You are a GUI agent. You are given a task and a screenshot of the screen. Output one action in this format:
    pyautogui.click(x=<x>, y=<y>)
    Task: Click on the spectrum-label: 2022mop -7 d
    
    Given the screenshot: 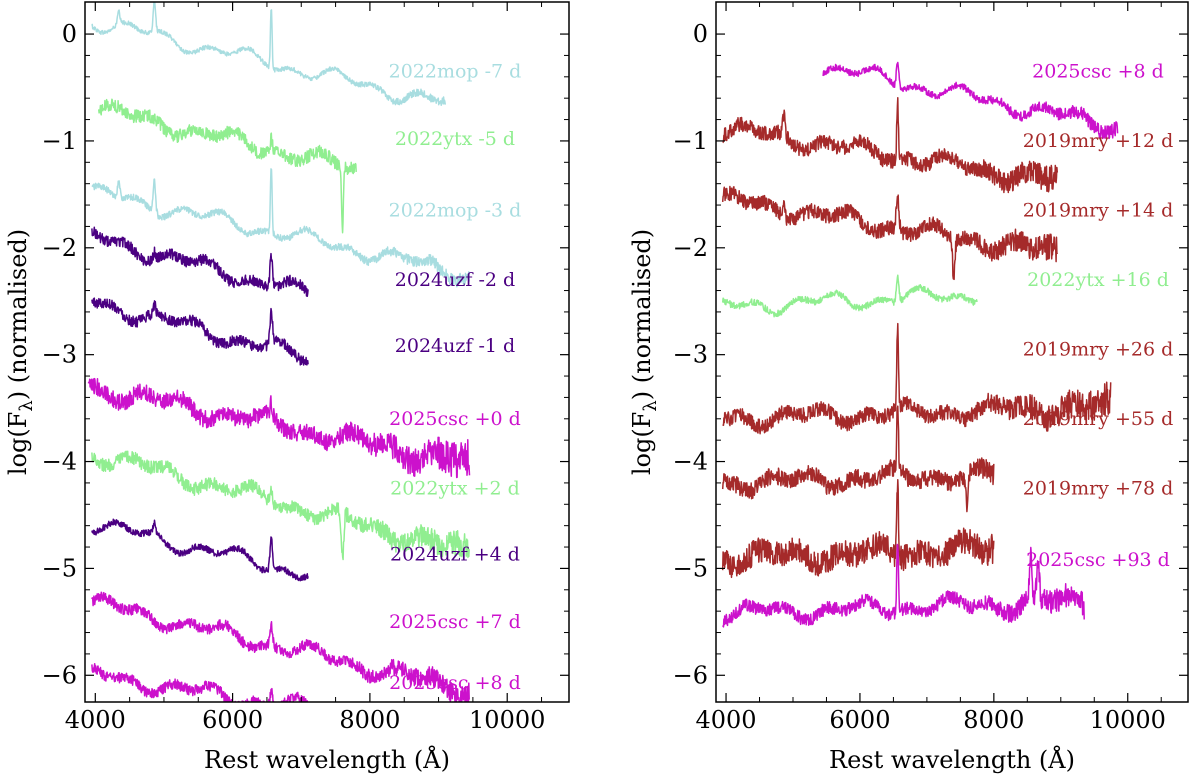 What is the action you would take?
    pyautogui.click(x=455, y=71)
    